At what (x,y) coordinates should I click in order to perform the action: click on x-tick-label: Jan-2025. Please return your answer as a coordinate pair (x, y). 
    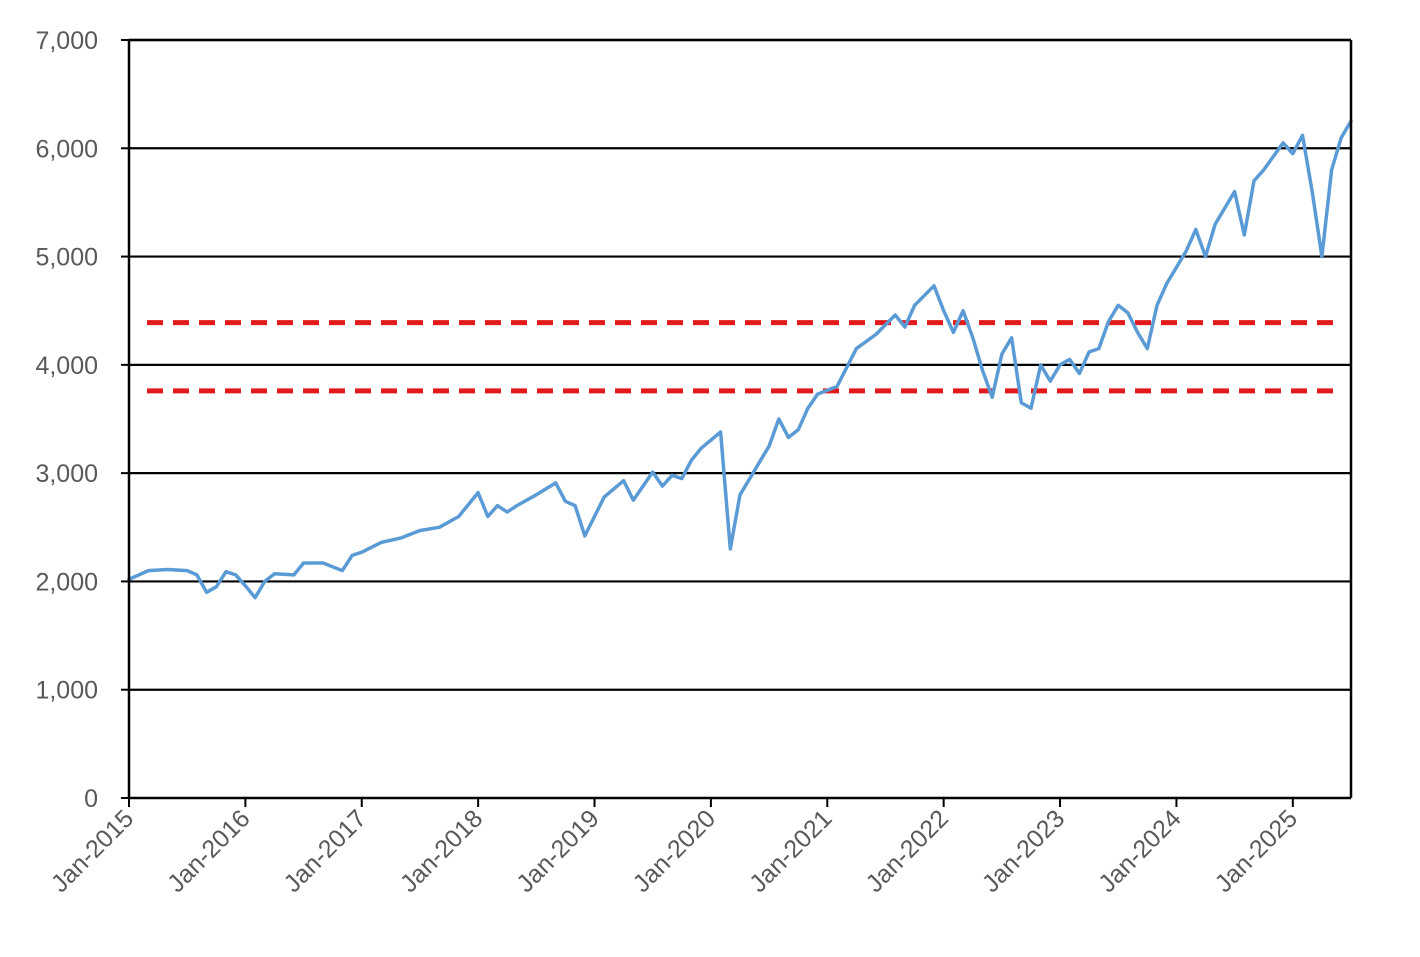
    Looking at the image, I should click on (1257, 851).